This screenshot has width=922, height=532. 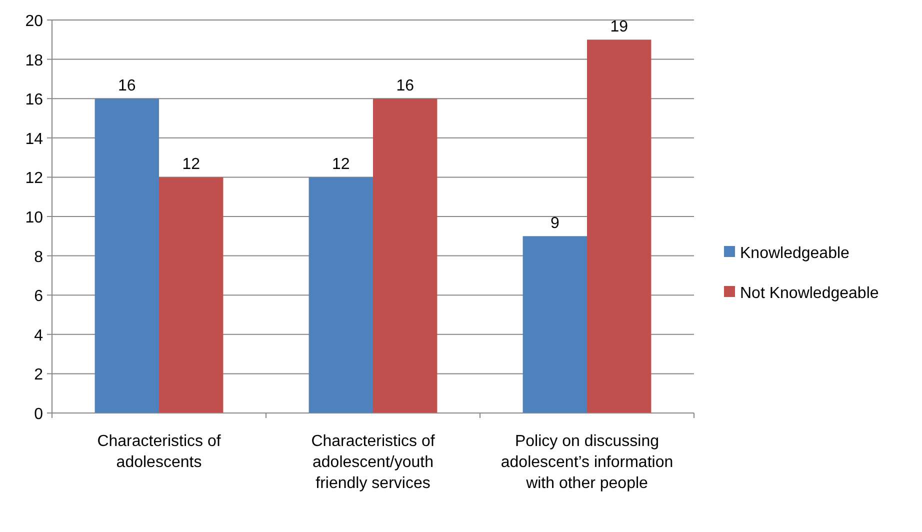 What do you see at coordinates (619, 27) in the screenshot?
I see `data-label: 19` at bounding box center [619, 27].